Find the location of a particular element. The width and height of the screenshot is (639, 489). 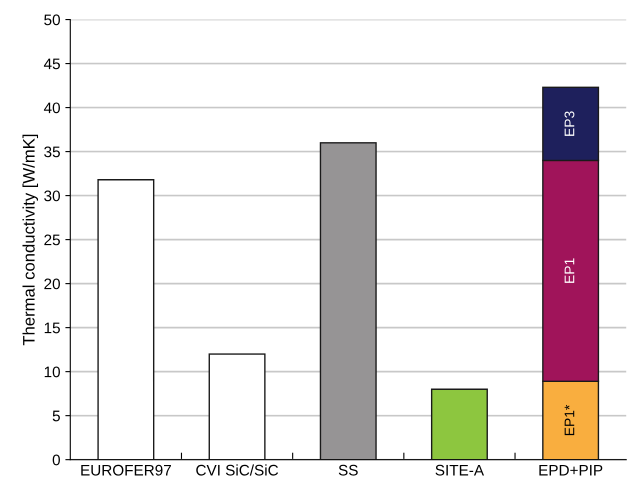

y-tick-label: 25 is located at coordinates (52, 240).